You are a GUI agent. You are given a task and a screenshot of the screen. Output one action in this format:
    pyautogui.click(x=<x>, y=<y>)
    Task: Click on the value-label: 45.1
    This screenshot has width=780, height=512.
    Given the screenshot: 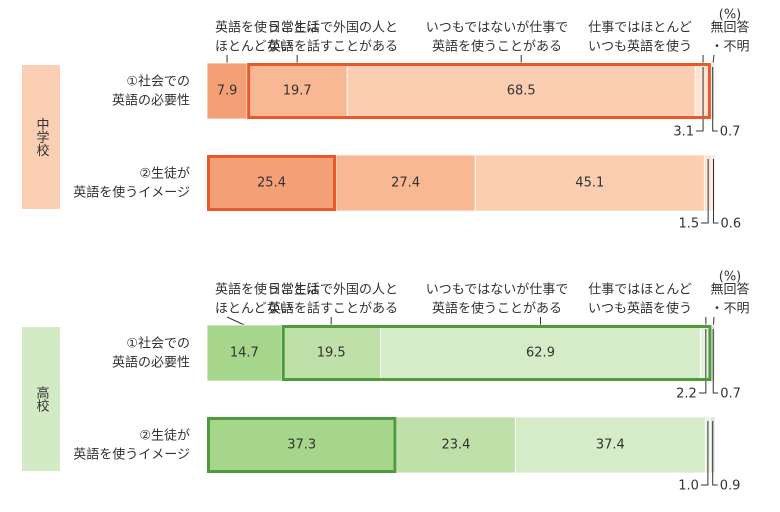 What is the action you would take?
    pyautogui.click(x=589, y=183)
    